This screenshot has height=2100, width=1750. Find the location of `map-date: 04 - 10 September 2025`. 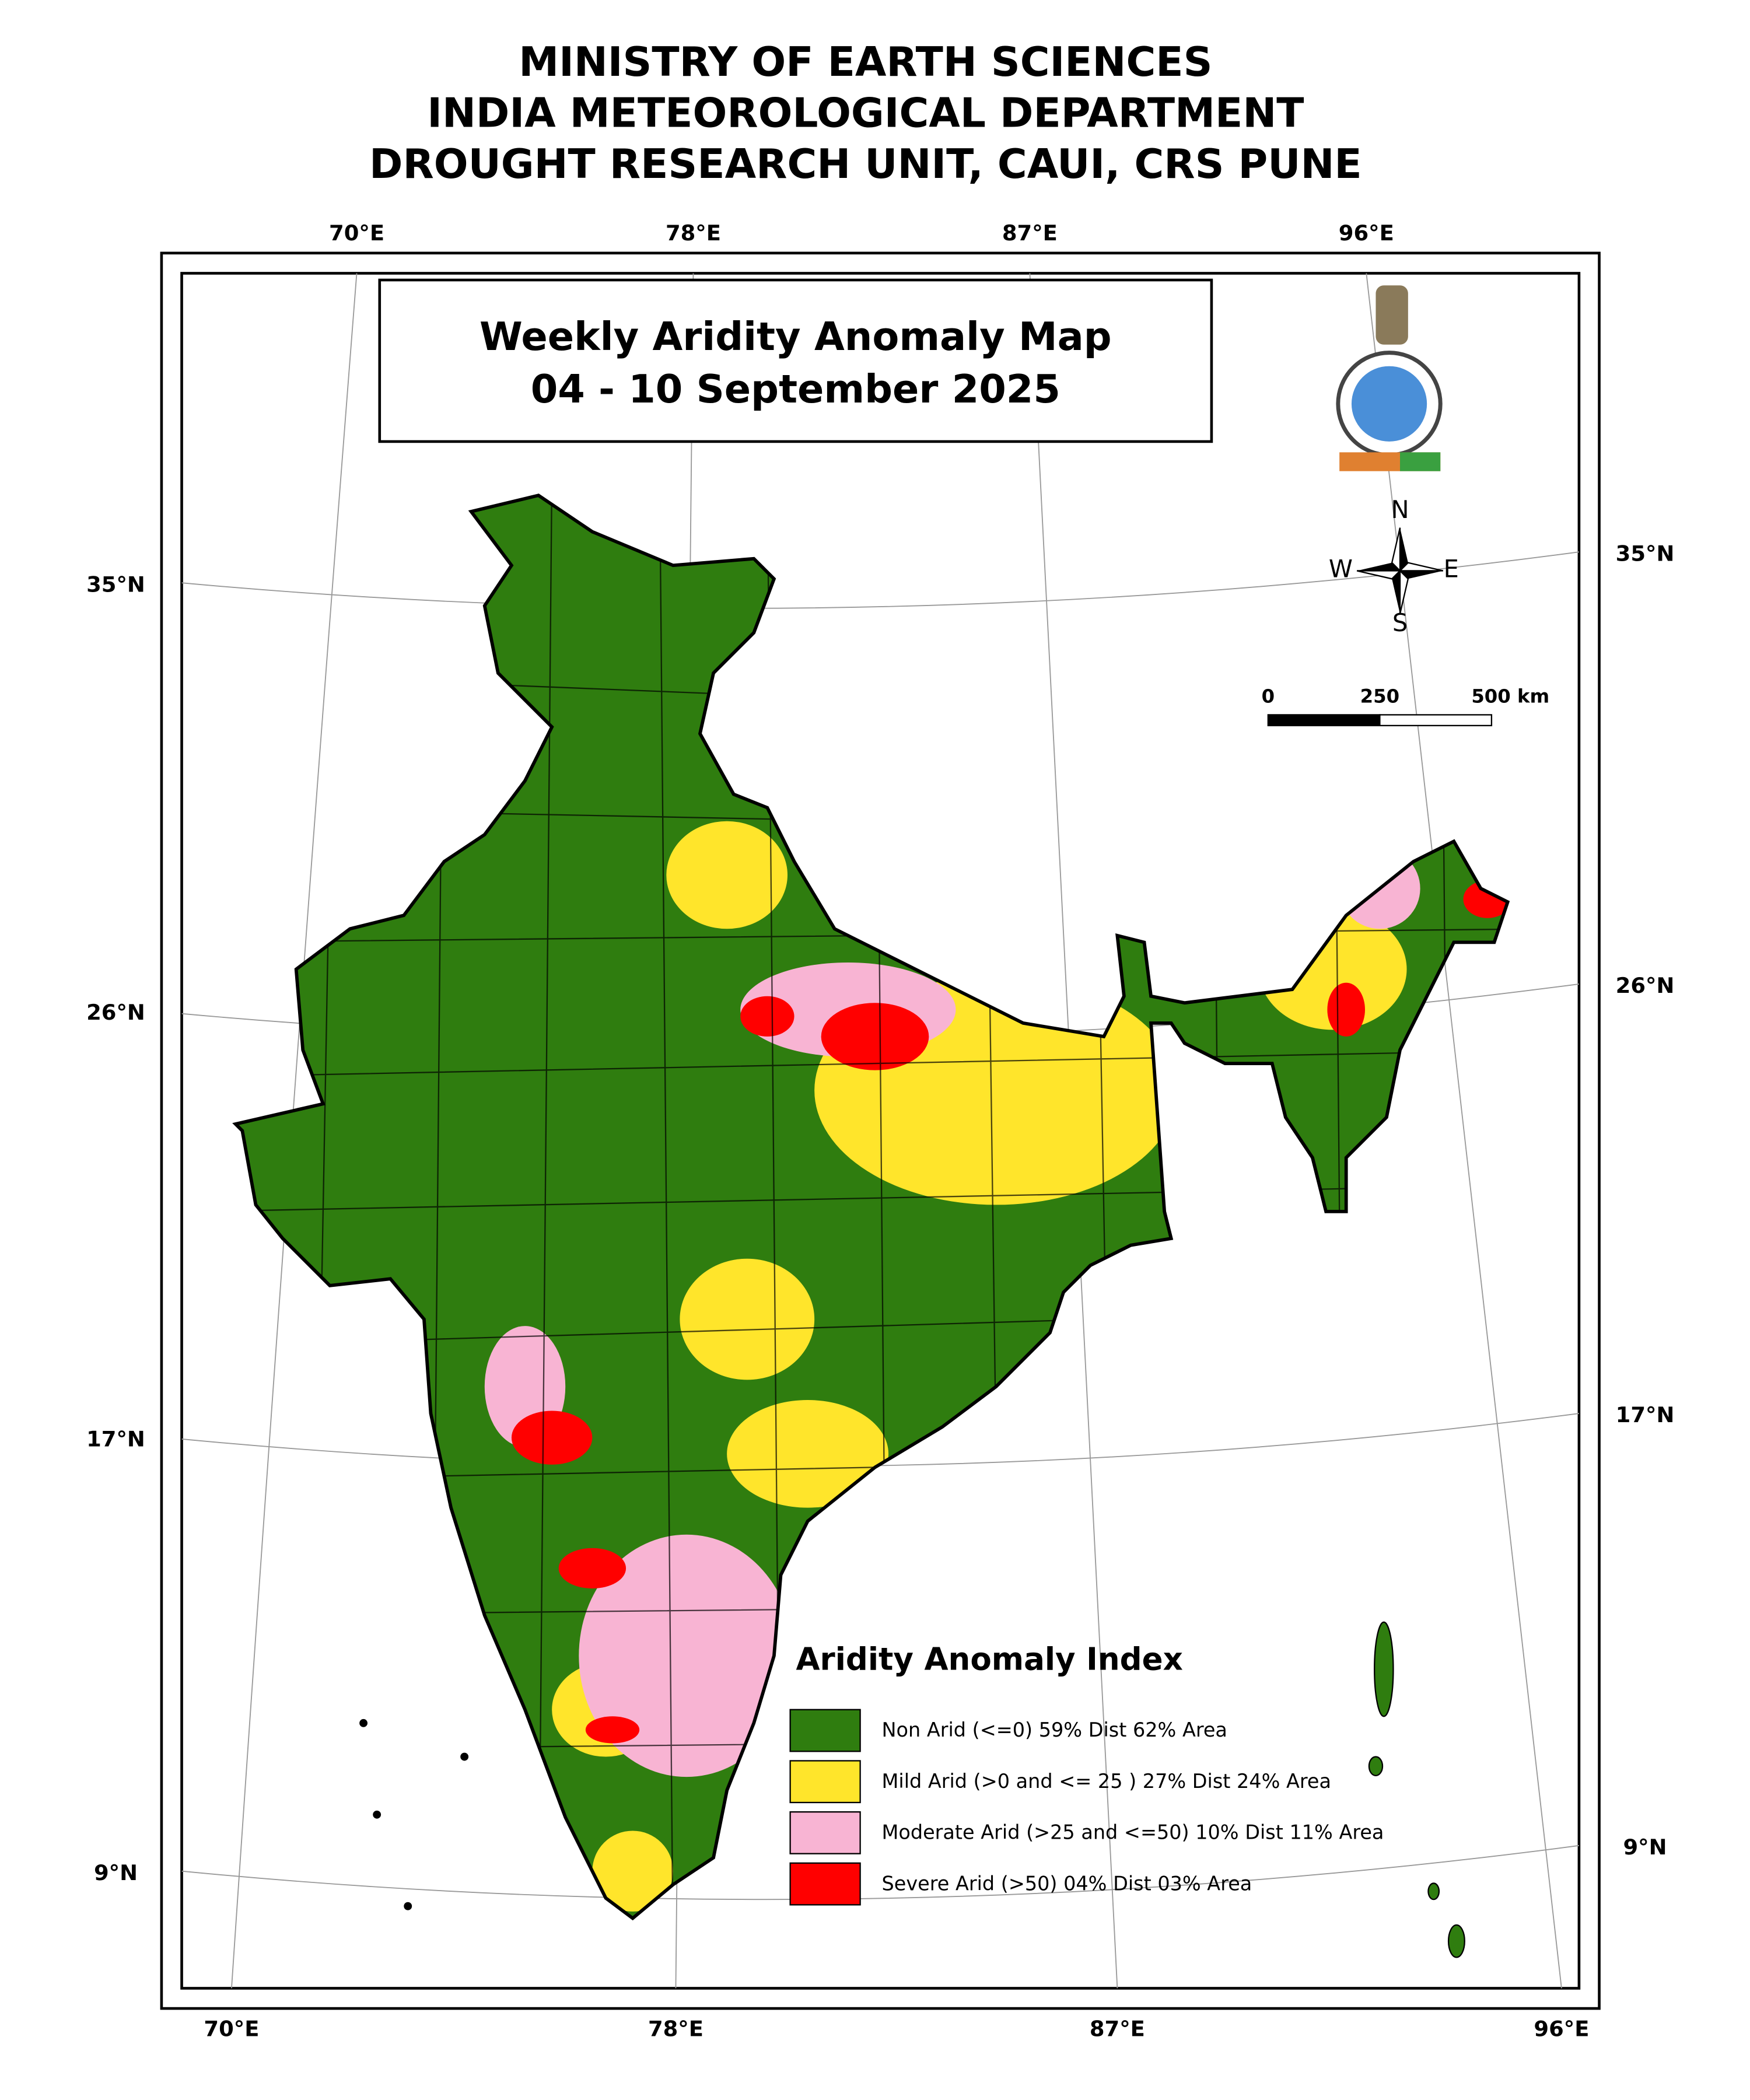

map-date: 04 - 10 September 2025 is located at coordinates (795, 389).